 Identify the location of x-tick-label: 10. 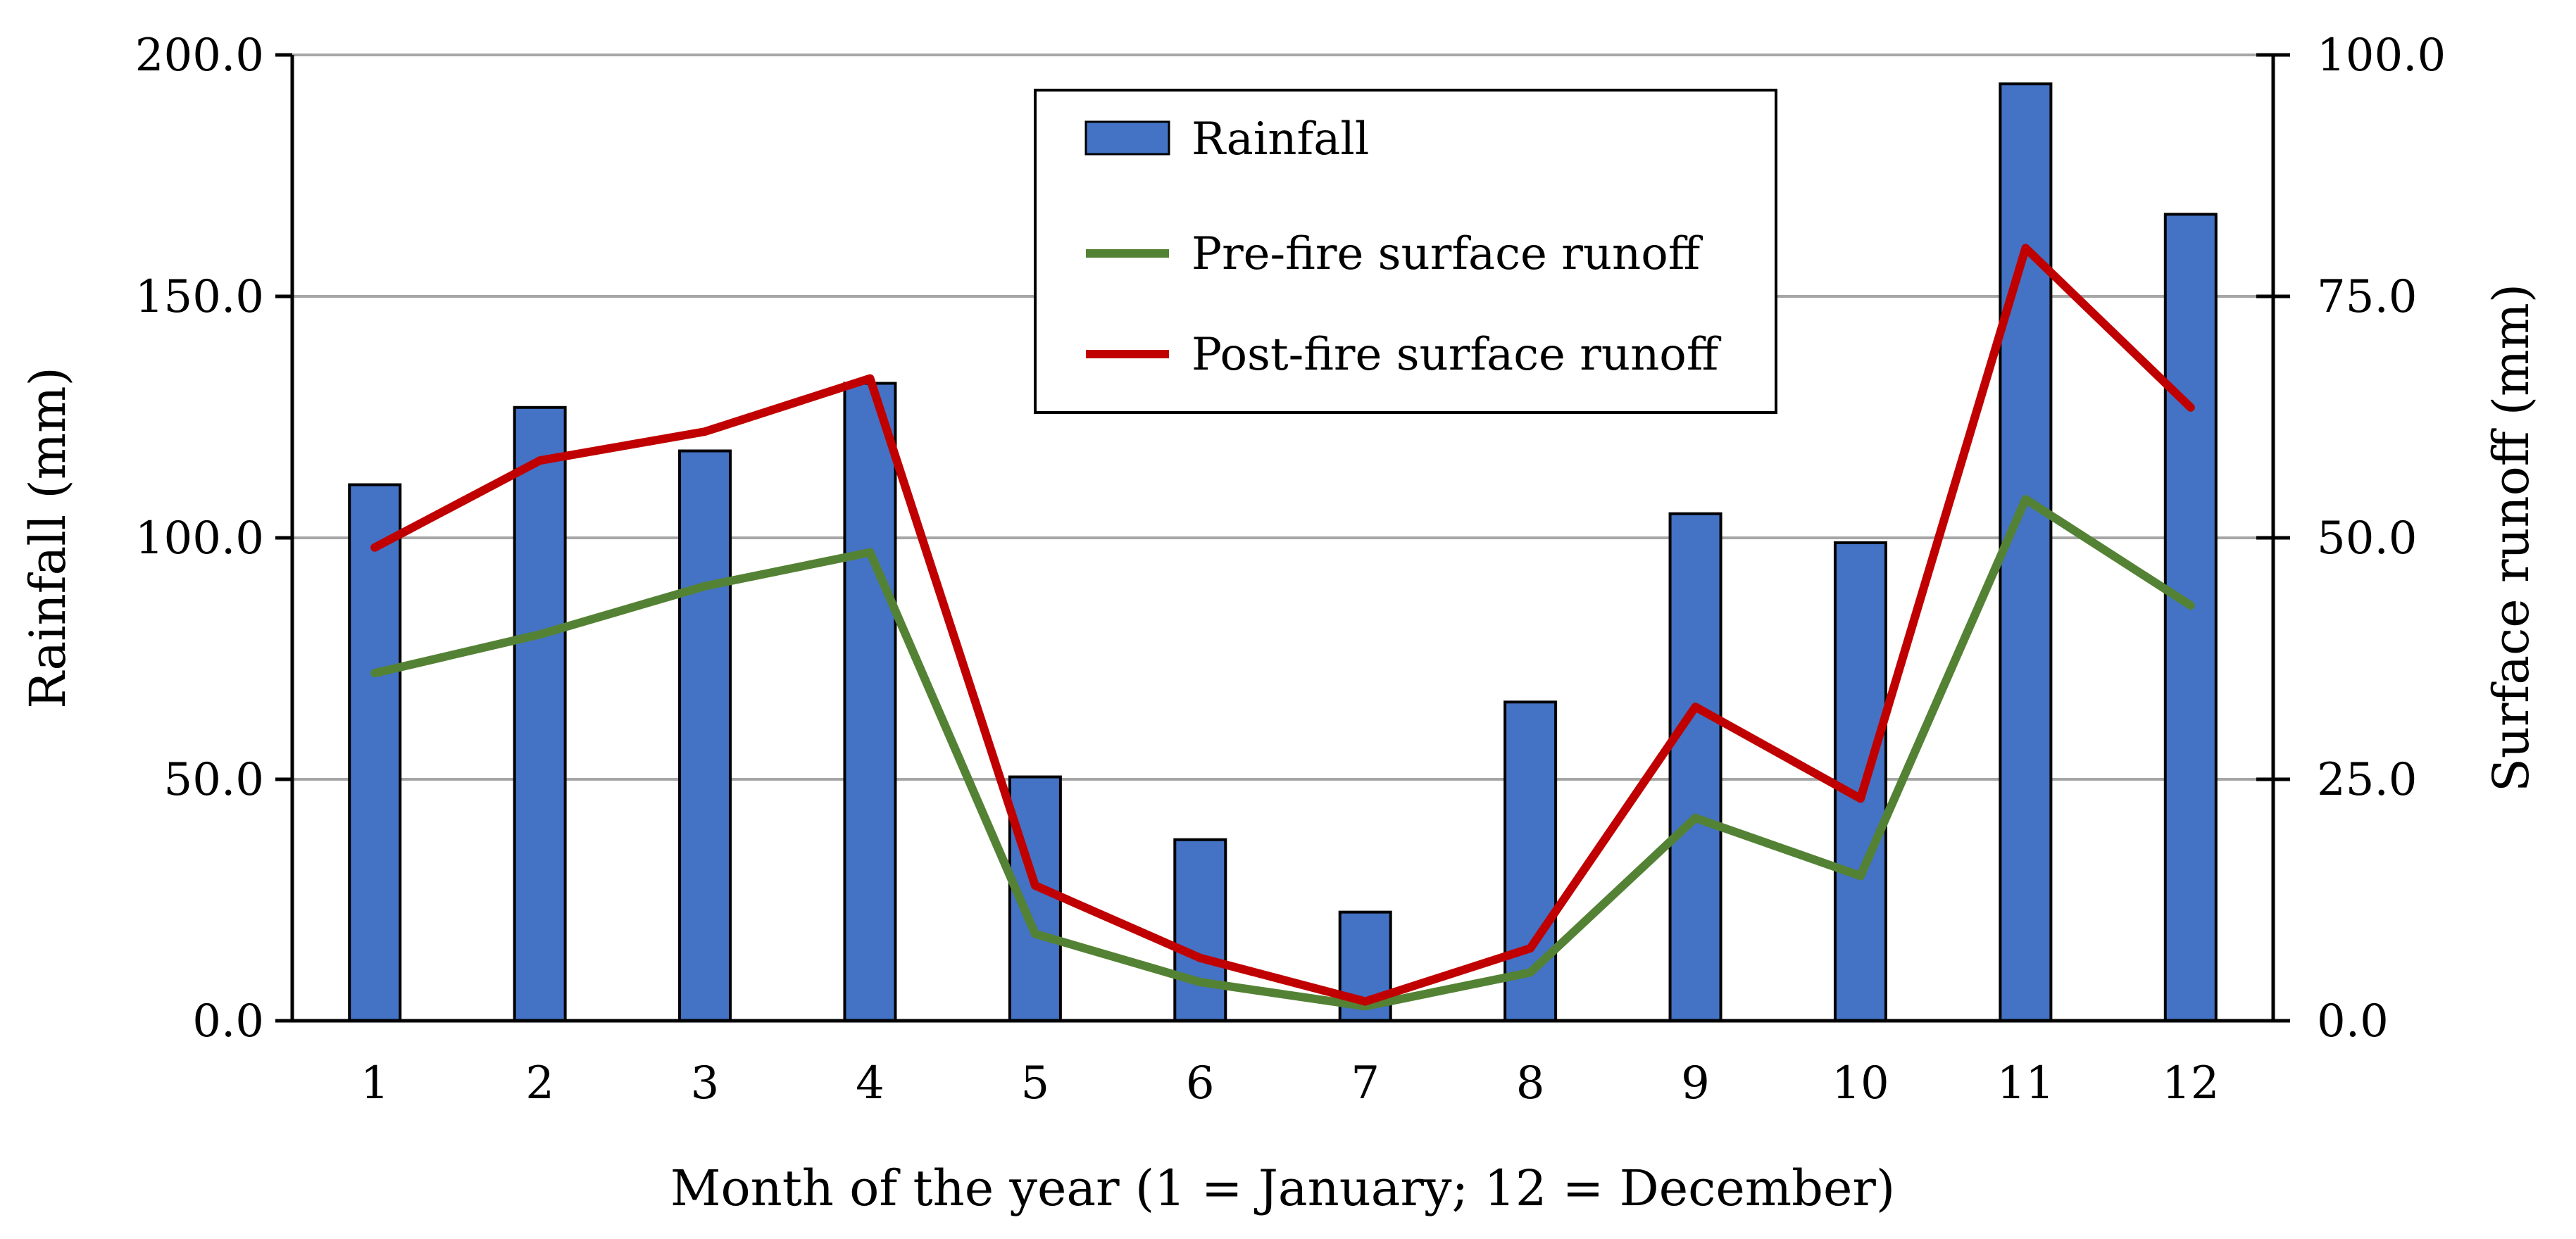
(1860, 1083).